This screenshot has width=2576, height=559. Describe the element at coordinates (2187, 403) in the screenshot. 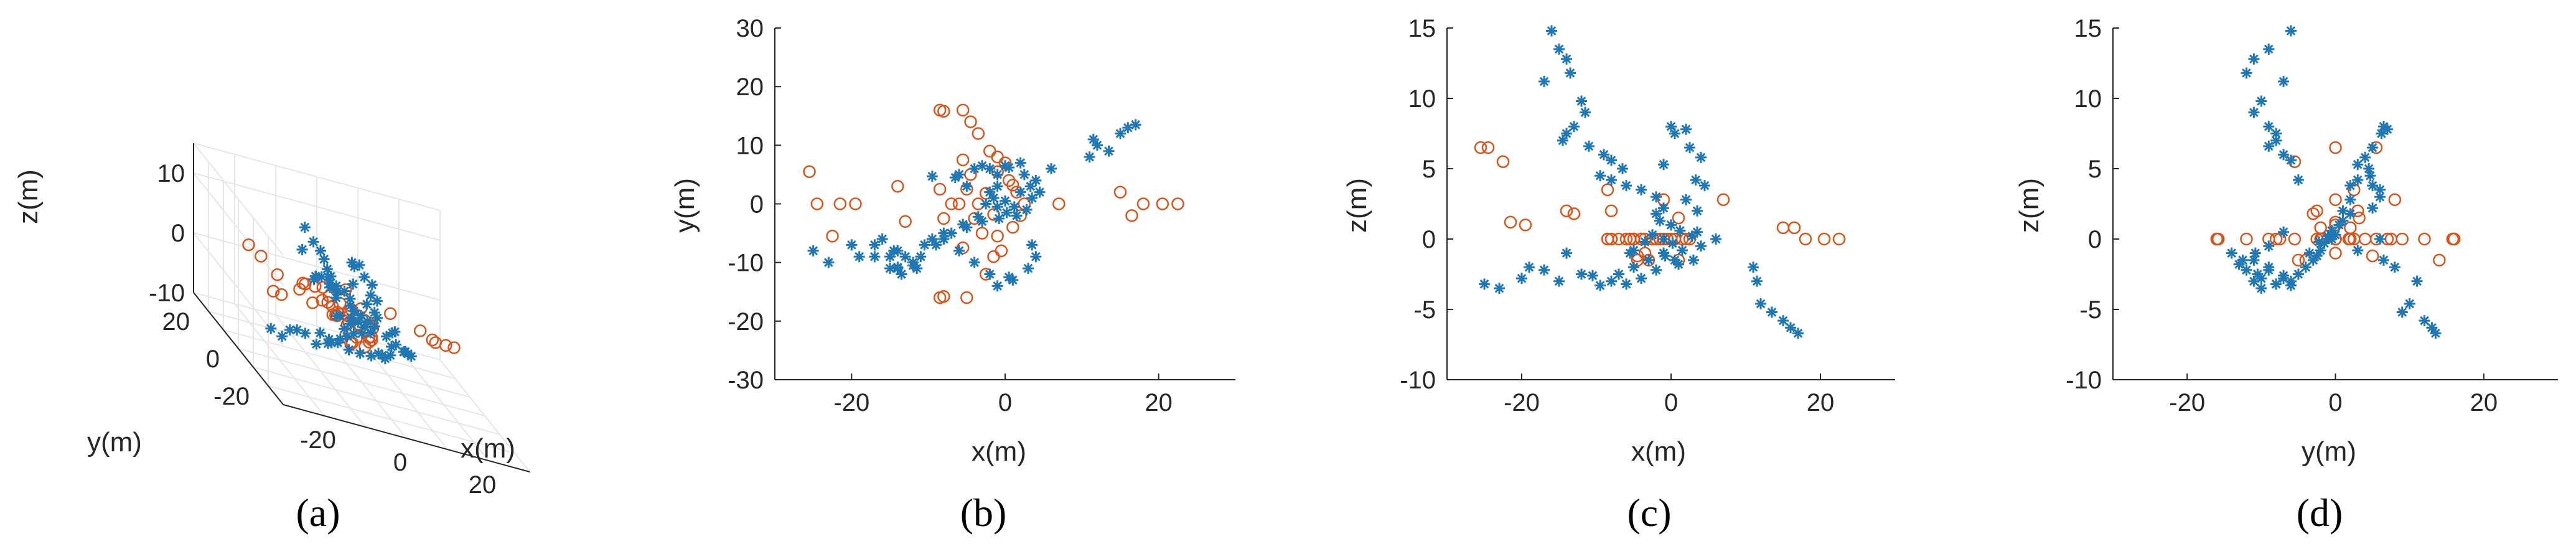

I see `panel-d-xtick-label: -20` at that location.